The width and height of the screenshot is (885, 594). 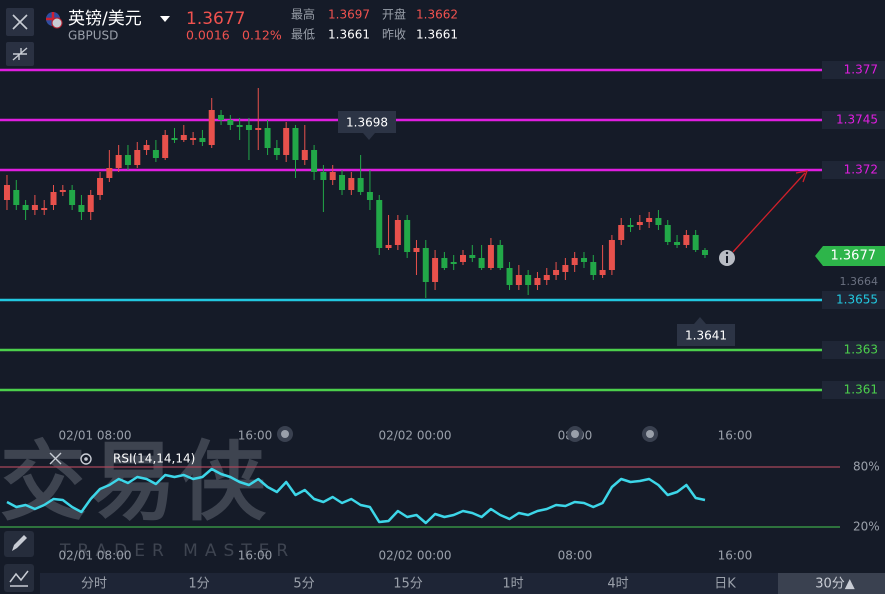 I want to click on y-tick-label: 80%, so click(x=866, y=467).